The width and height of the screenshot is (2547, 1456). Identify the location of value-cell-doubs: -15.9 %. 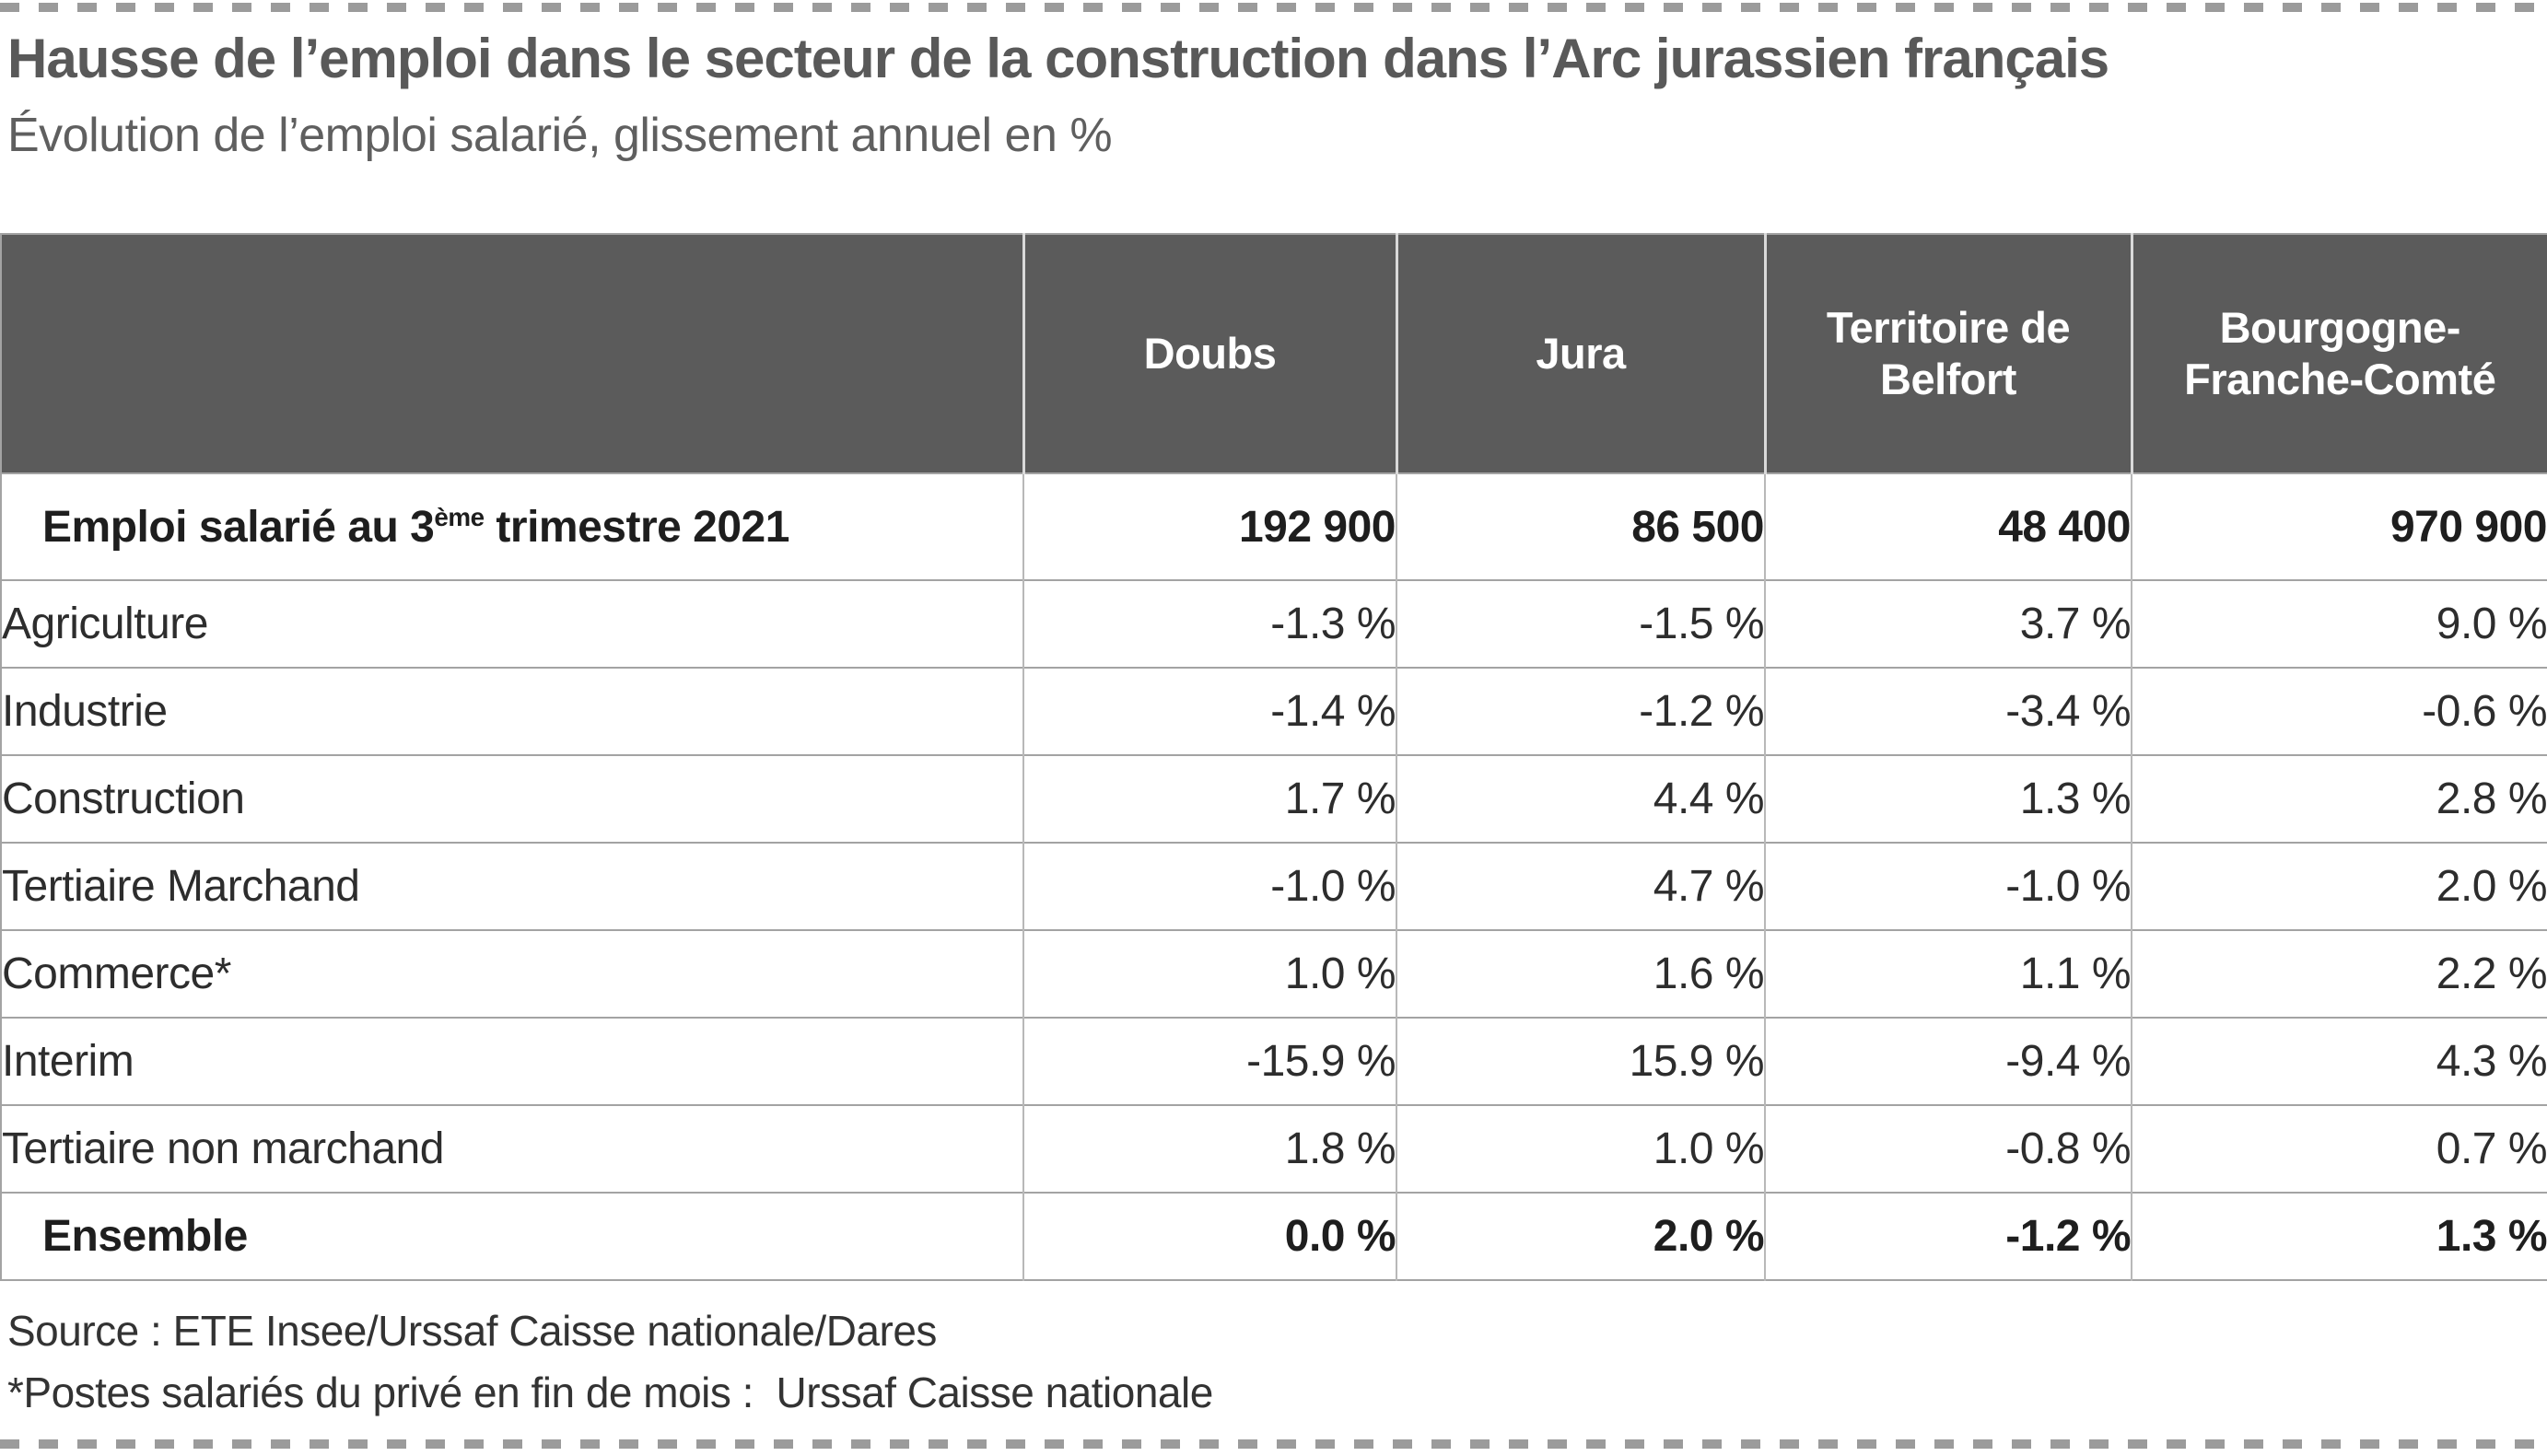
(1209, 1061).